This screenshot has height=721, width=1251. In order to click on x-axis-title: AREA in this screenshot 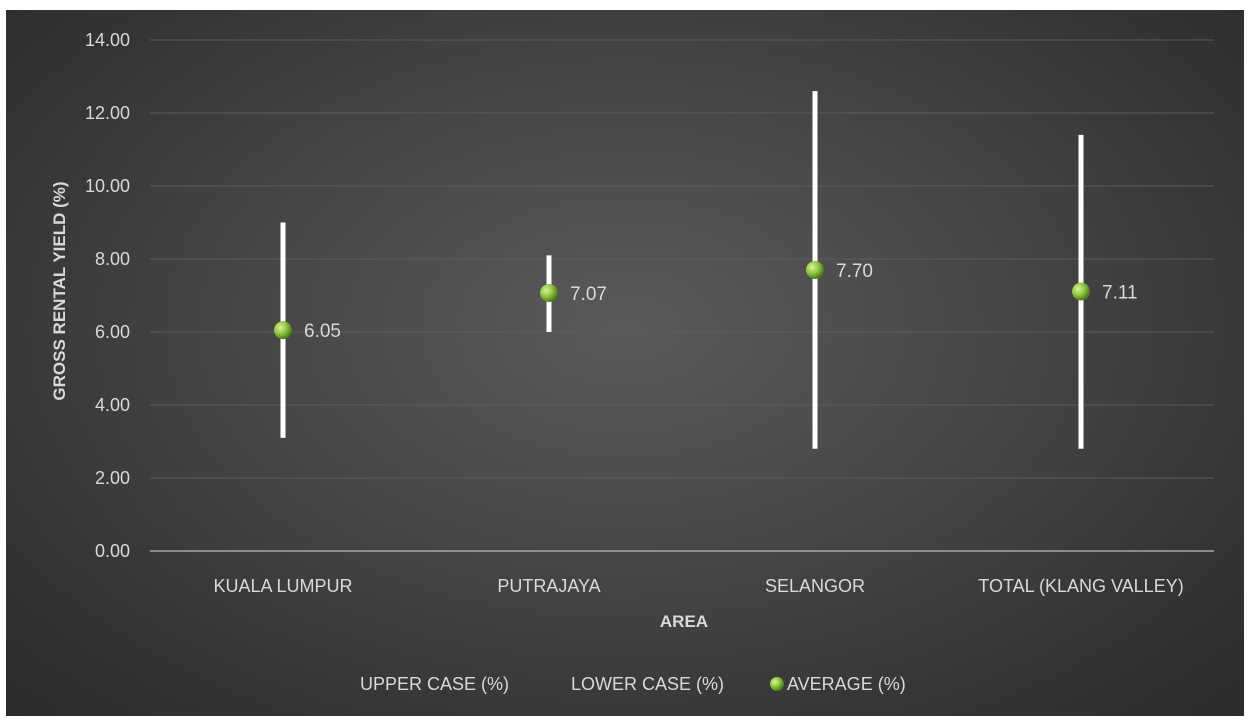, I will do `click(684, 621)`.